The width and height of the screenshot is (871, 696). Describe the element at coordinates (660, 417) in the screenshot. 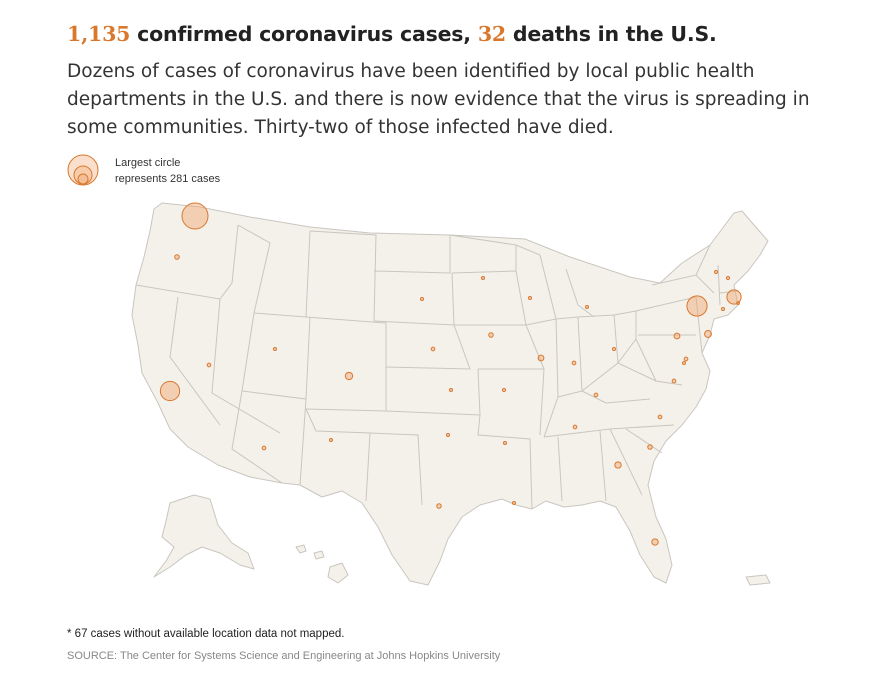

I see `case-marker-north-carolina` at that location.